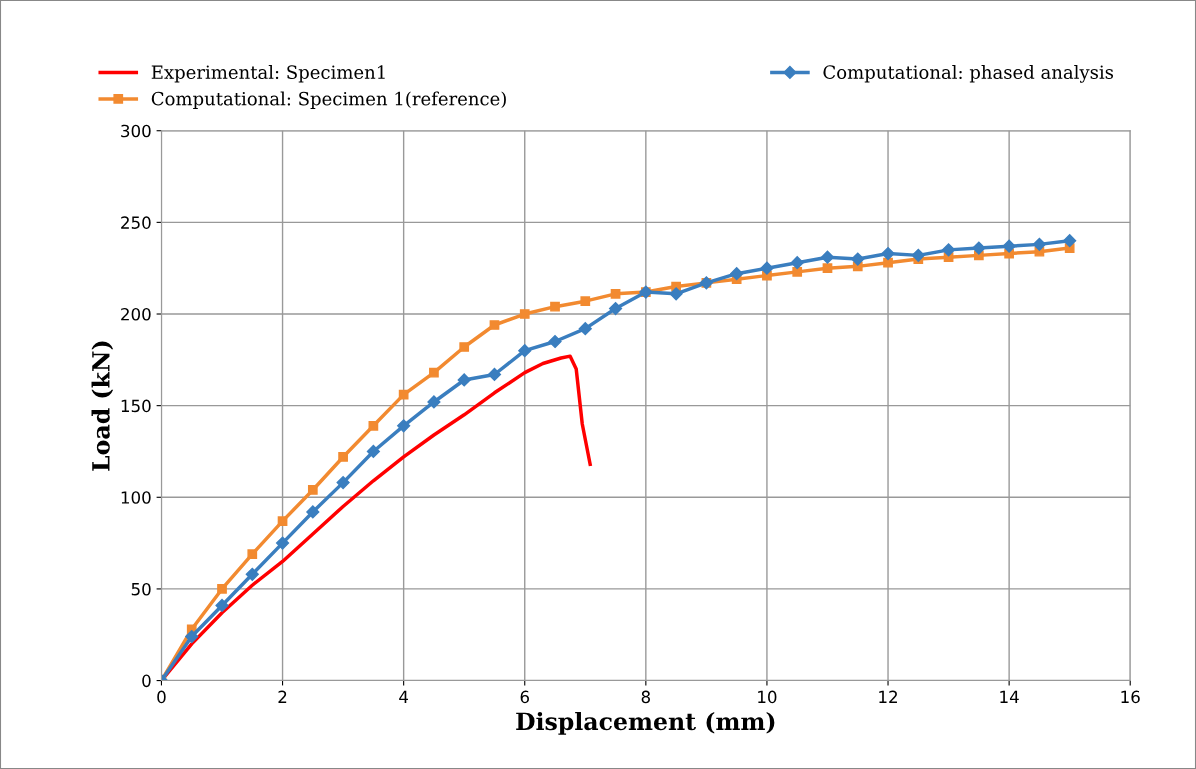 The height and width of the screenshot is (769, 1196). Describe the element at coordinates (645, 697) in the screenshot. I see `x-tick-label: 8` at that location.